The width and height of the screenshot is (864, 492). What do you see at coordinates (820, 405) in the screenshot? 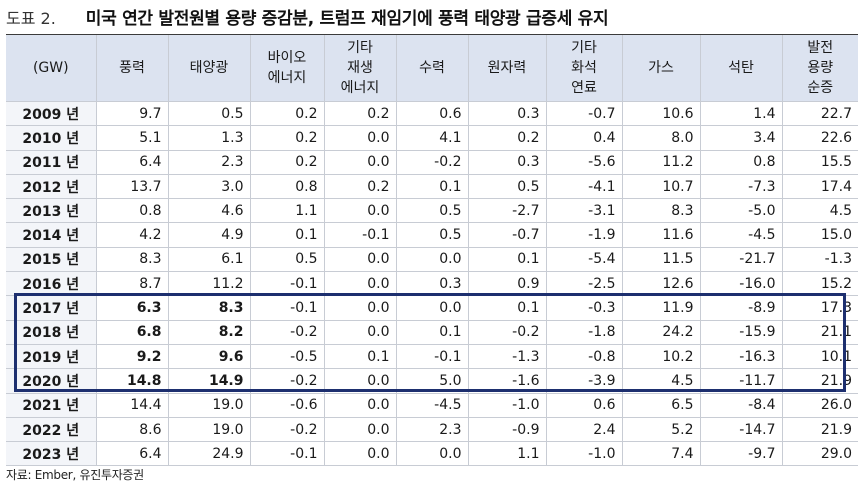
I see `value-cell: 26.0` at bounding box center [820, 405].